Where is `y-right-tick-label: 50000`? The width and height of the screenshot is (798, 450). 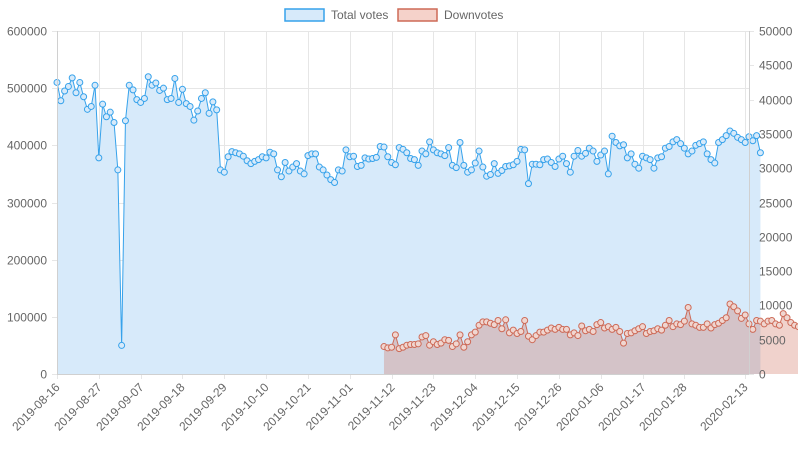 y-right-tick-label: 50000 is located at coordinates (776, 32).